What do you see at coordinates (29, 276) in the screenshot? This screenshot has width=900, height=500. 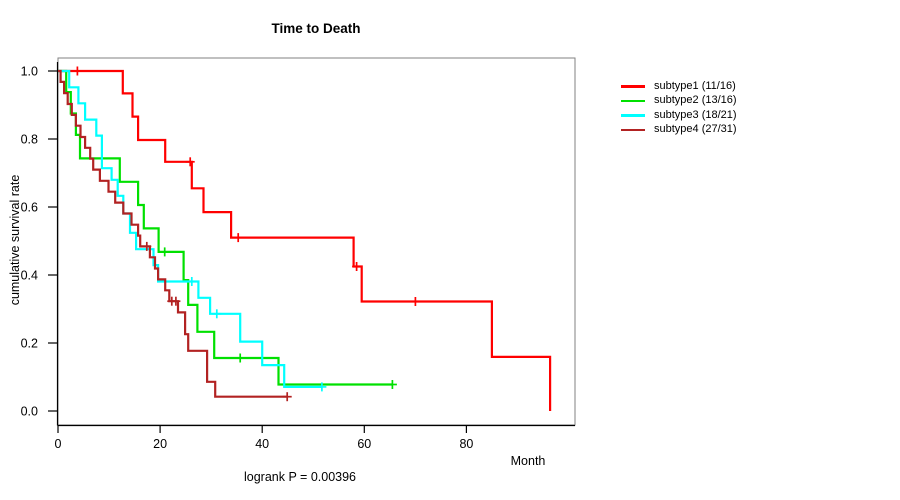 I see `y-tick-label: 0.4` at bounding box center [29, 276].